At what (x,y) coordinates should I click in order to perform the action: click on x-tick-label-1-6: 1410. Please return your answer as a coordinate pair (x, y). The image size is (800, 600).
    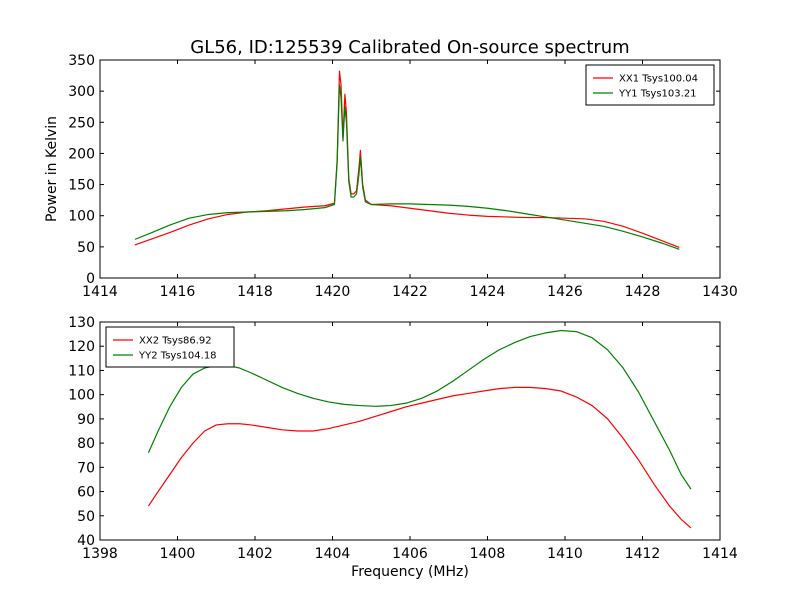
    Looking at the image, I should click on (565, 554).